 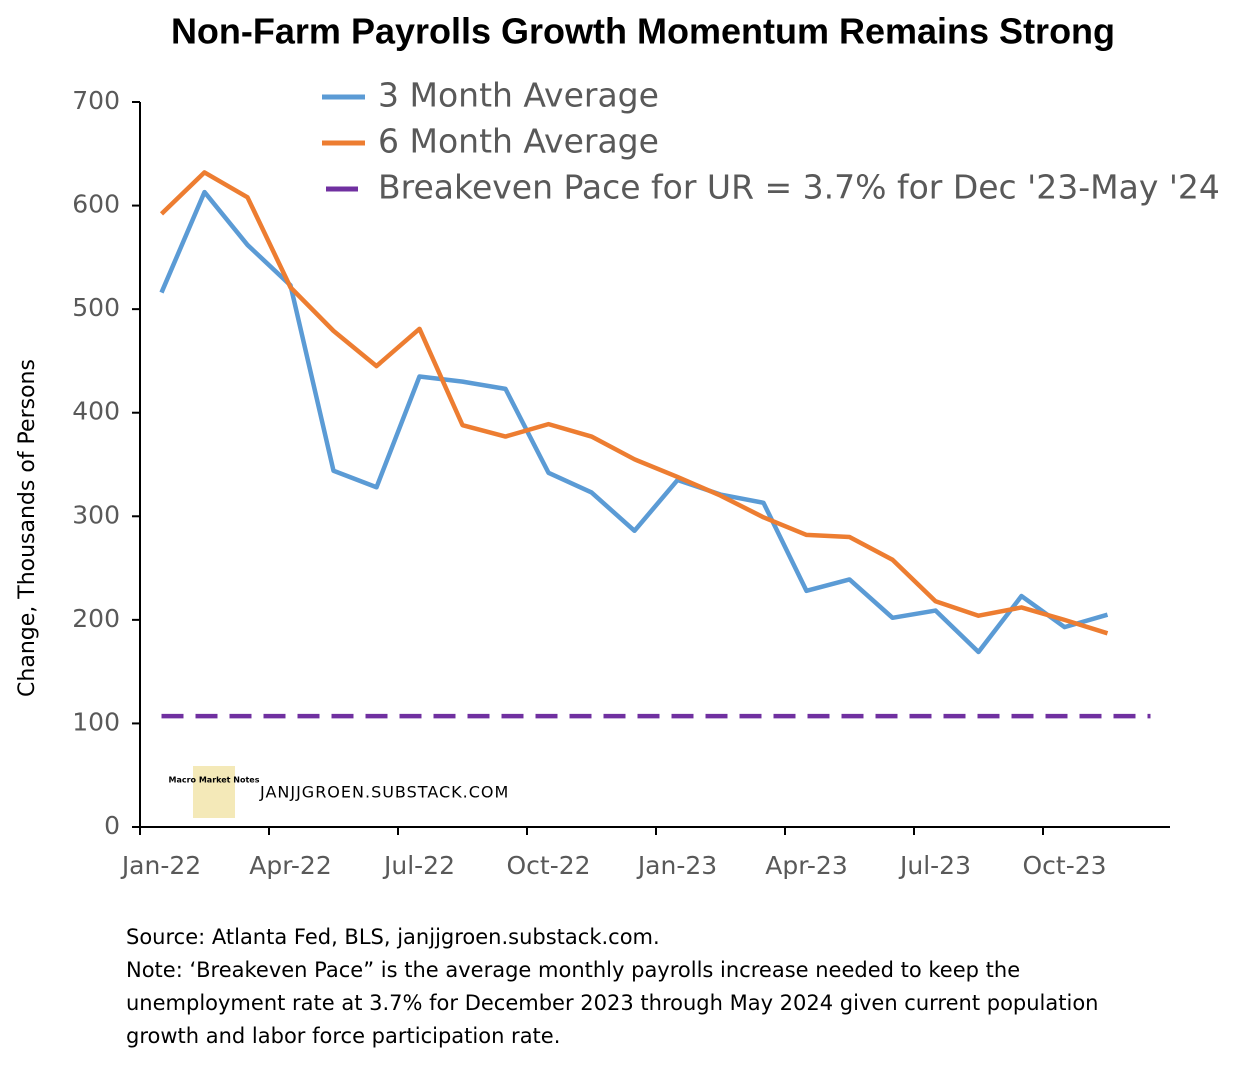 What do you see at coordinates (96, 721) in the screenshot?
I see `y-tick-label: 100` at bounding box center [96, 721].